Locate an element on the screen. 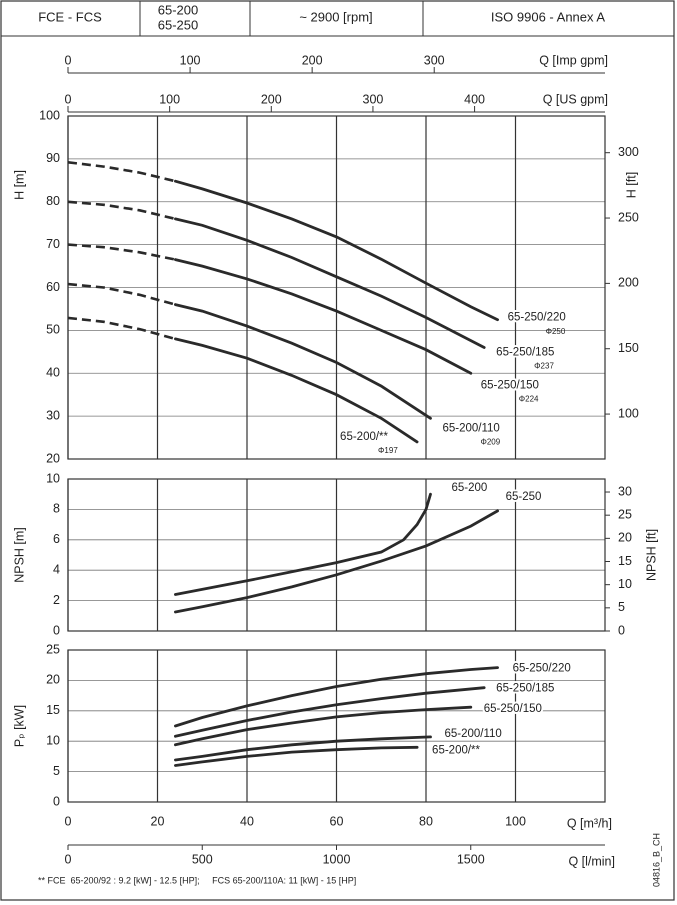 The width and height of the screenshot is (677, 905). y-tick-label: 40 is located at coordinates (53, 373).